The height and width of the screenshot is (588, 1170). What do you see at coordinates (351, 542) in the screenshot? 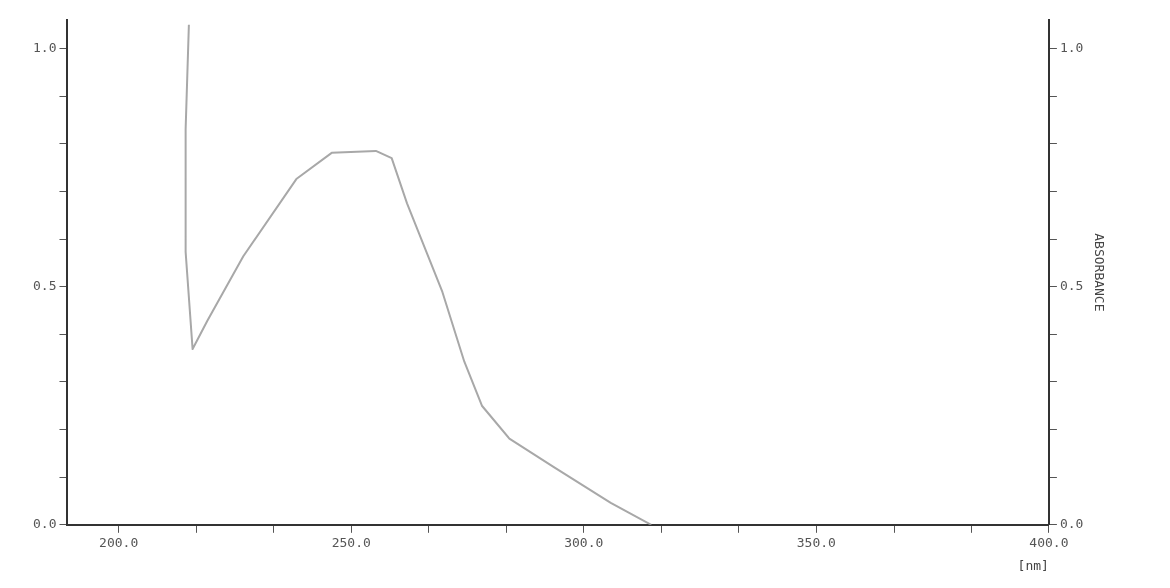
I see `x-tick-label: 250.0` at bounding box center [351, 542].